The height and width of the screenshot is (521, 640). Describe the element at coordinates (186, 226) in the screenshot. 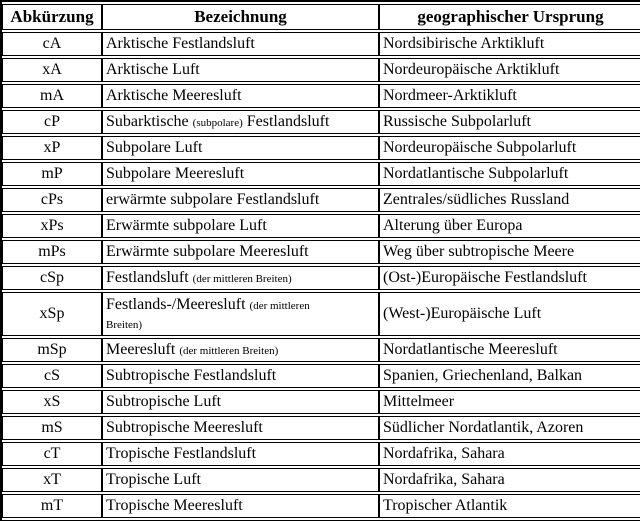

I see `name-text: Erwärmte subpolare Luft` at that location.